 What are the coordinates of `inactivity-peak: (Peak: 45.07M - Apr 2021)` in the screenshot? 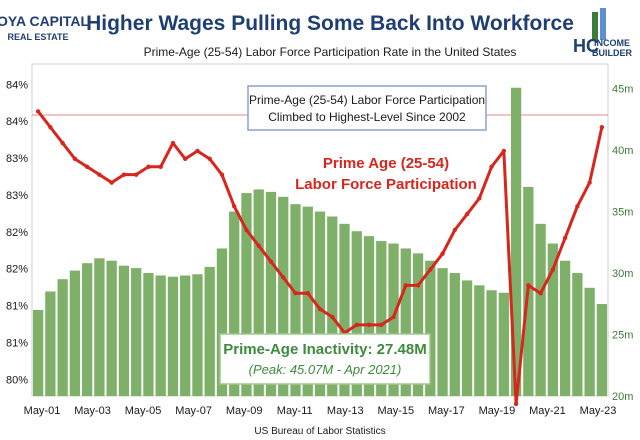 It's located at (325, 369).